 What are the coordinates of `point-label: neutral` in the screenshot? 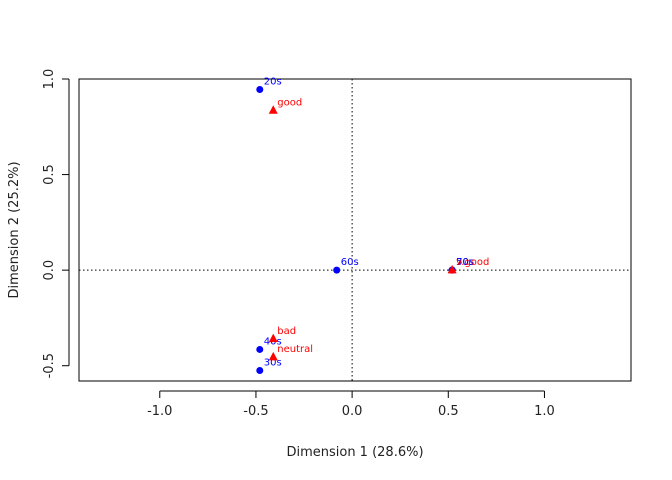 It's located at (295, 349).